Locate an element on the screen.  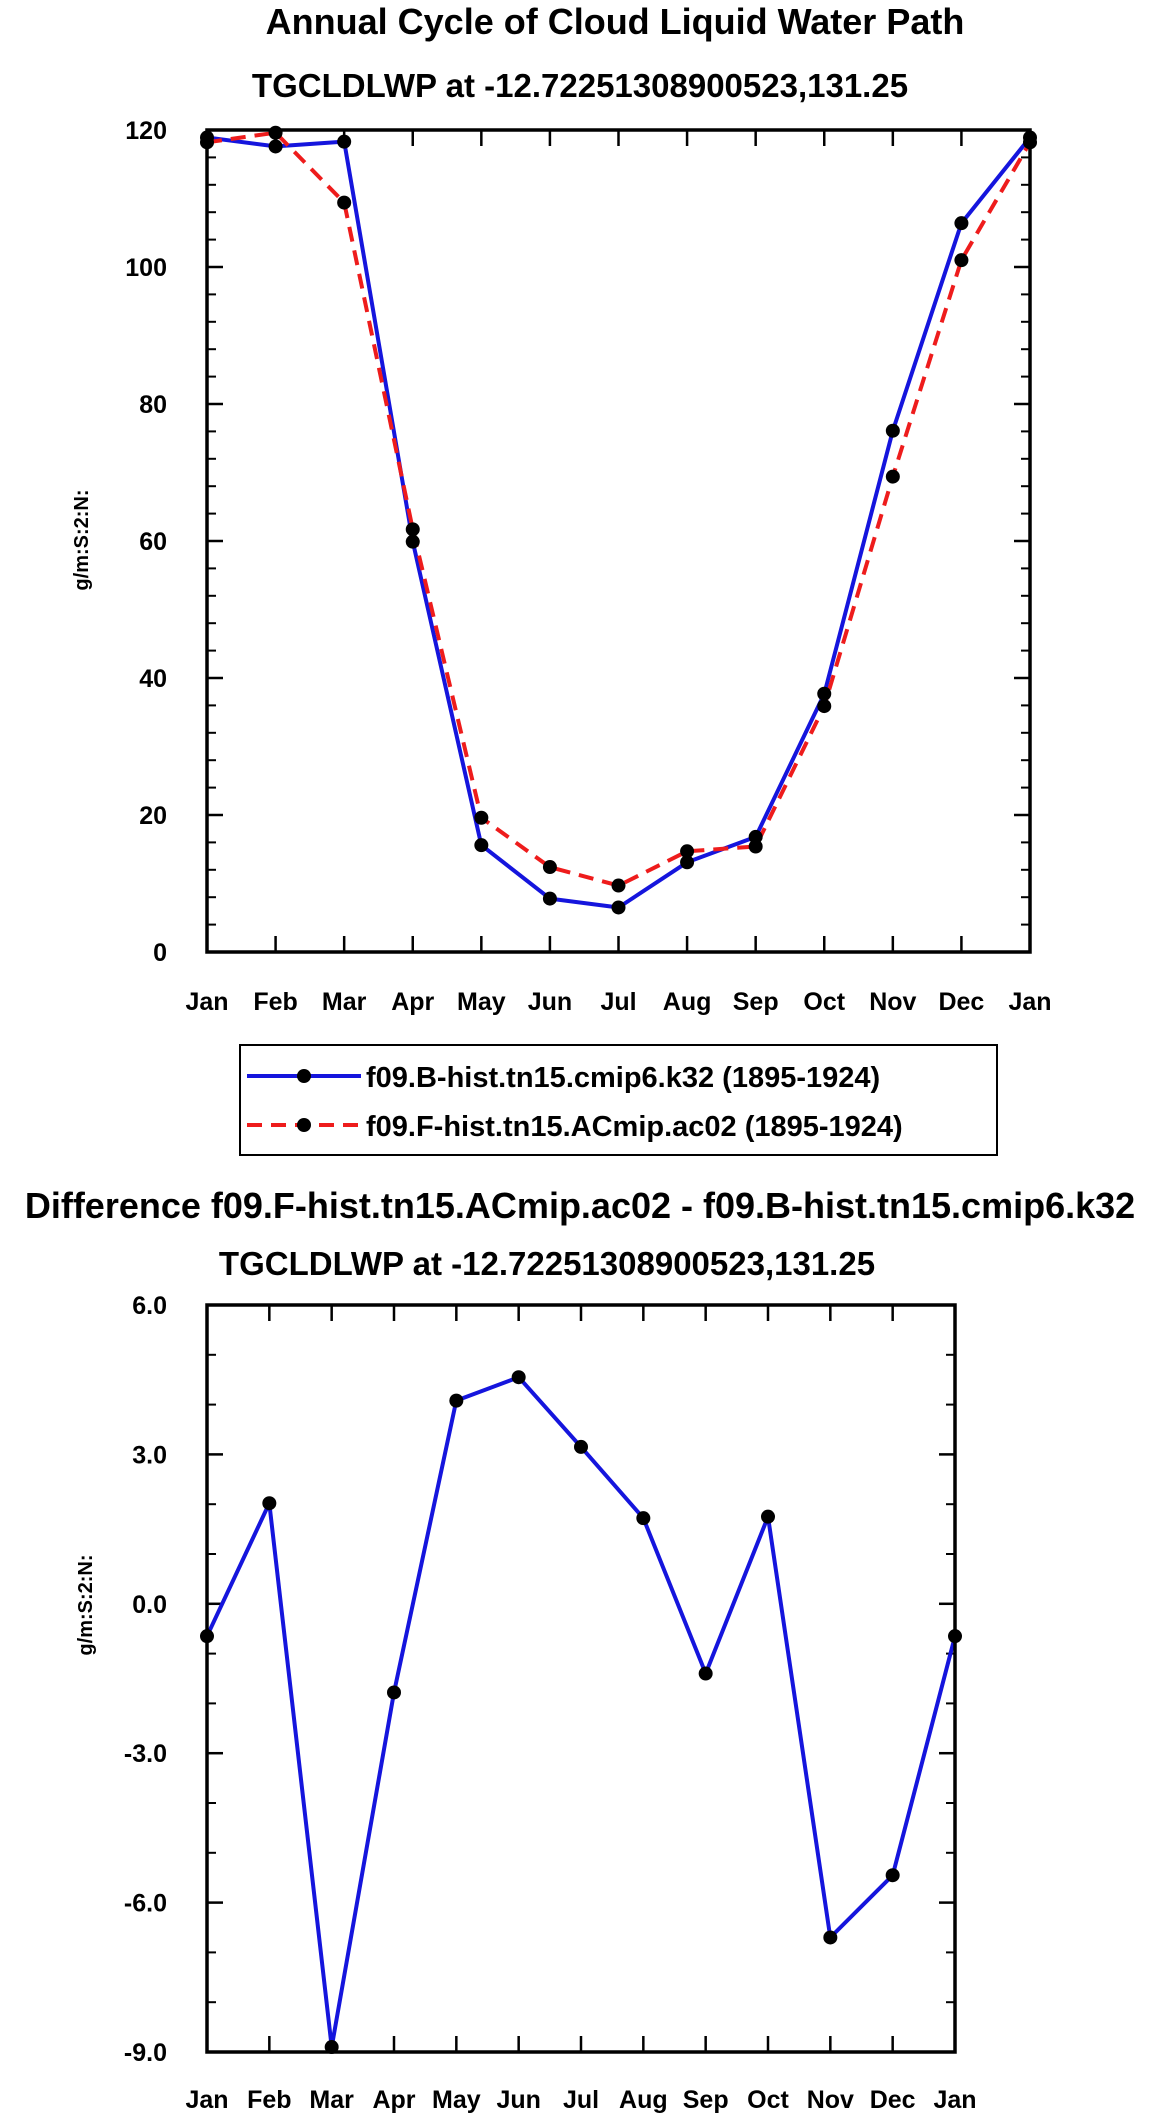
y-tick-label: -3.0 is located at coordinates (145, 1754).